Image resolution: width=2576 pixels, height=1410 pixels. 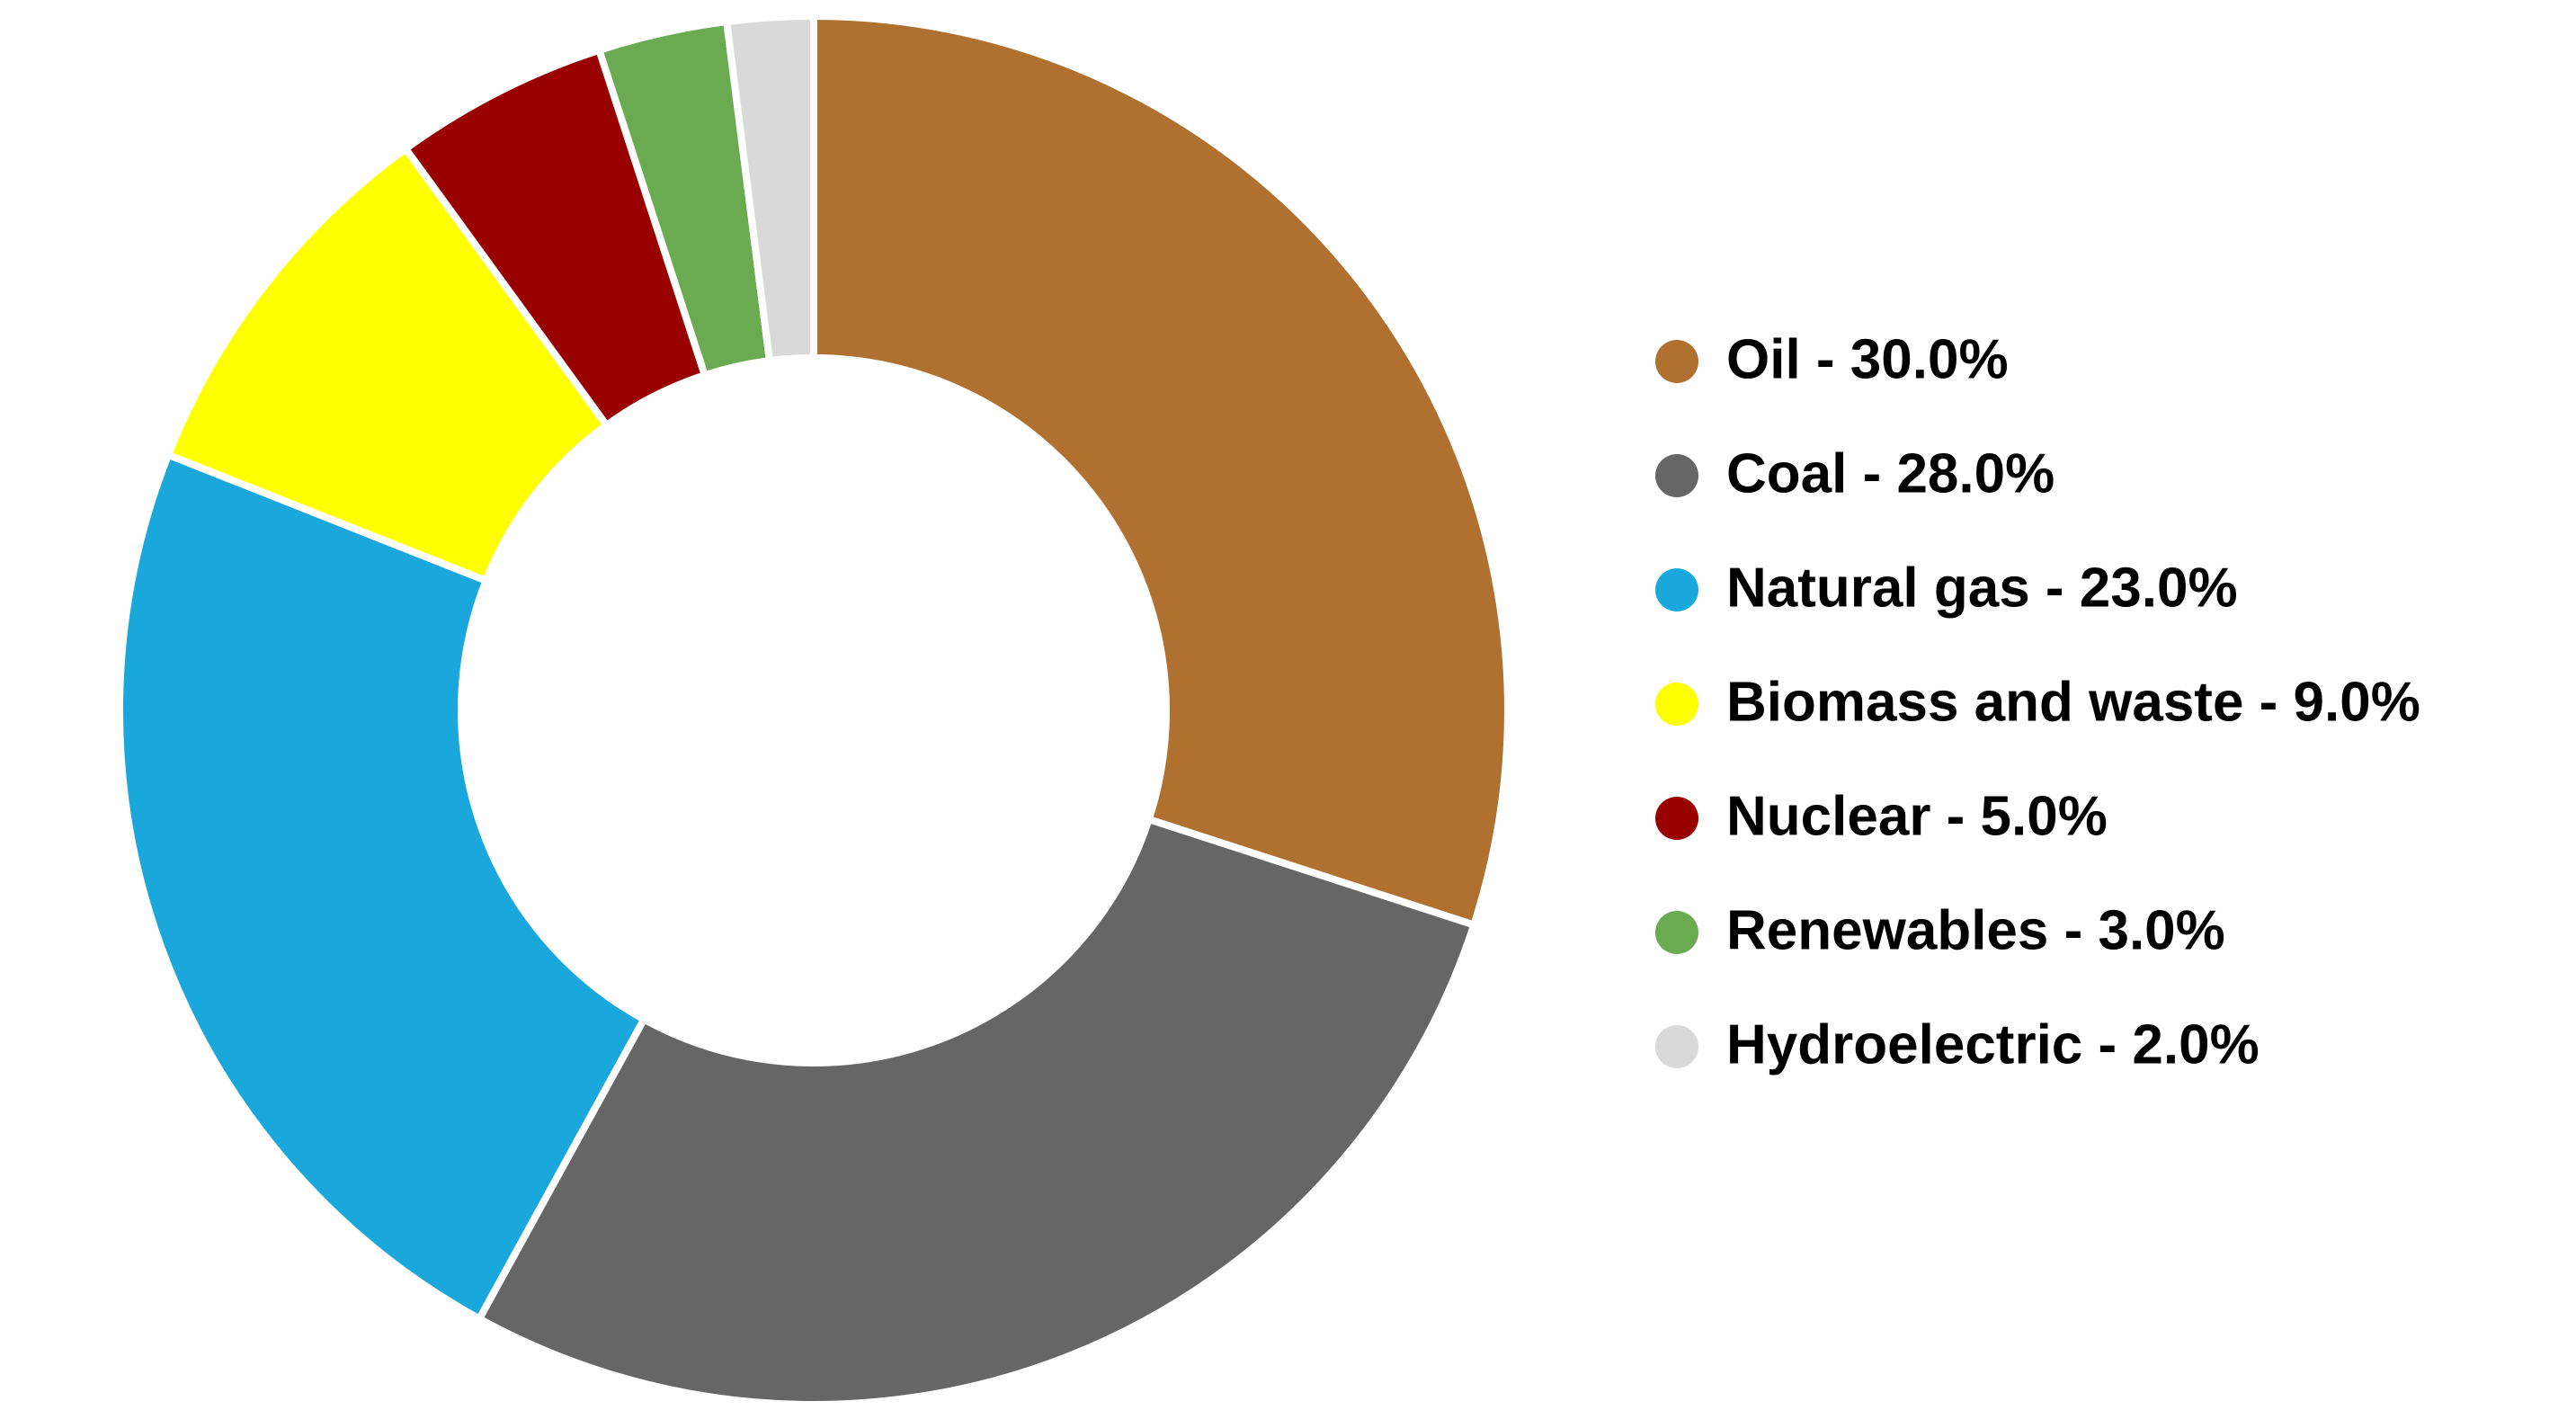 What do you see at coordinates (1868, 359) in the screenshot?
I see `legend-label: Oil - 30.0%` at bounding box center [1868, 359].